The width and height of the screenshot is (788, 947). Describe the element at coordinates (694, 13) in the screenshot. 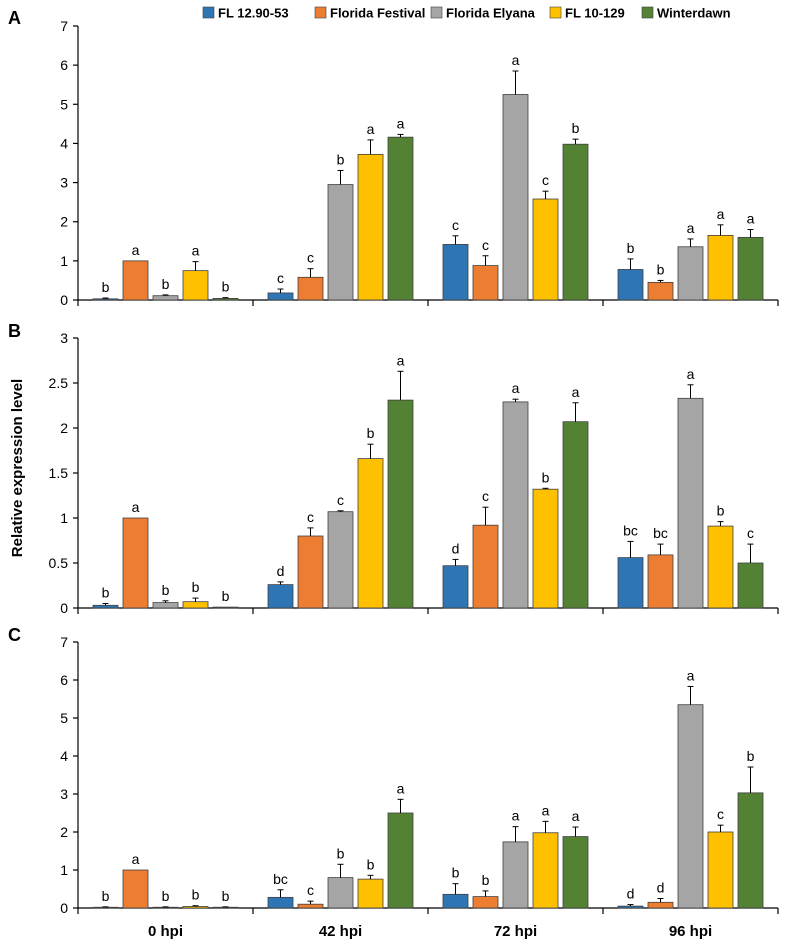

I see `legend-label: Winterdawn` at that location.